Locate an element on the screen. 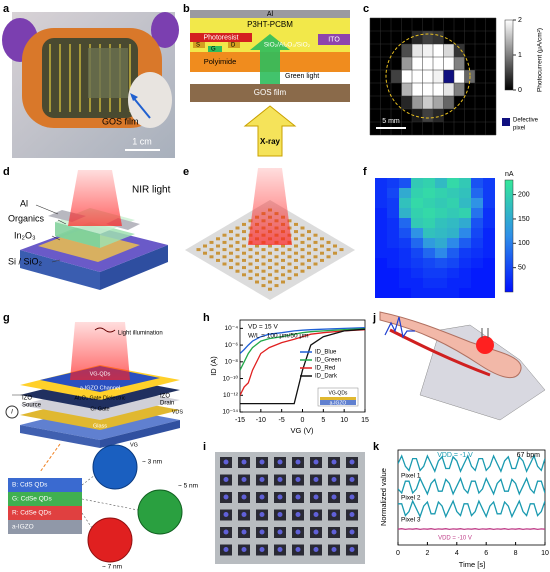  legend-label: ID_Blue is located at coordinates (326, 353).